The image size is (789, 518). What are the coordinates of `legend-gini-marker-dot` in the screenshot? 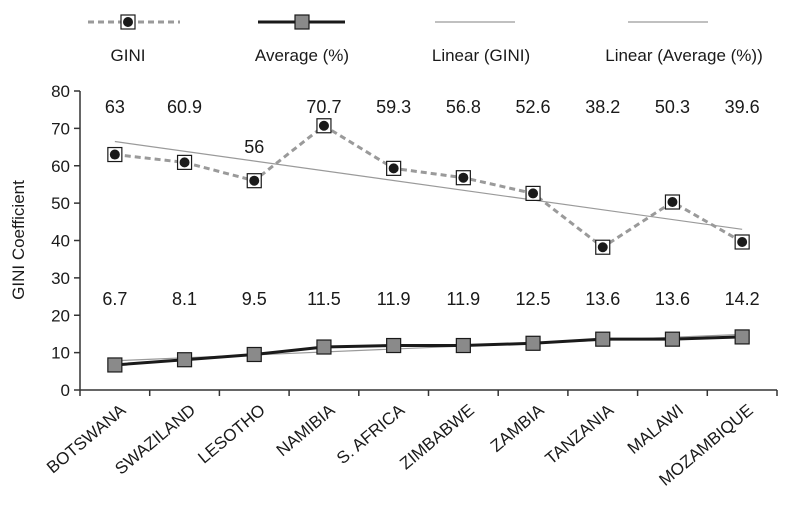 It's located at (128, 22).